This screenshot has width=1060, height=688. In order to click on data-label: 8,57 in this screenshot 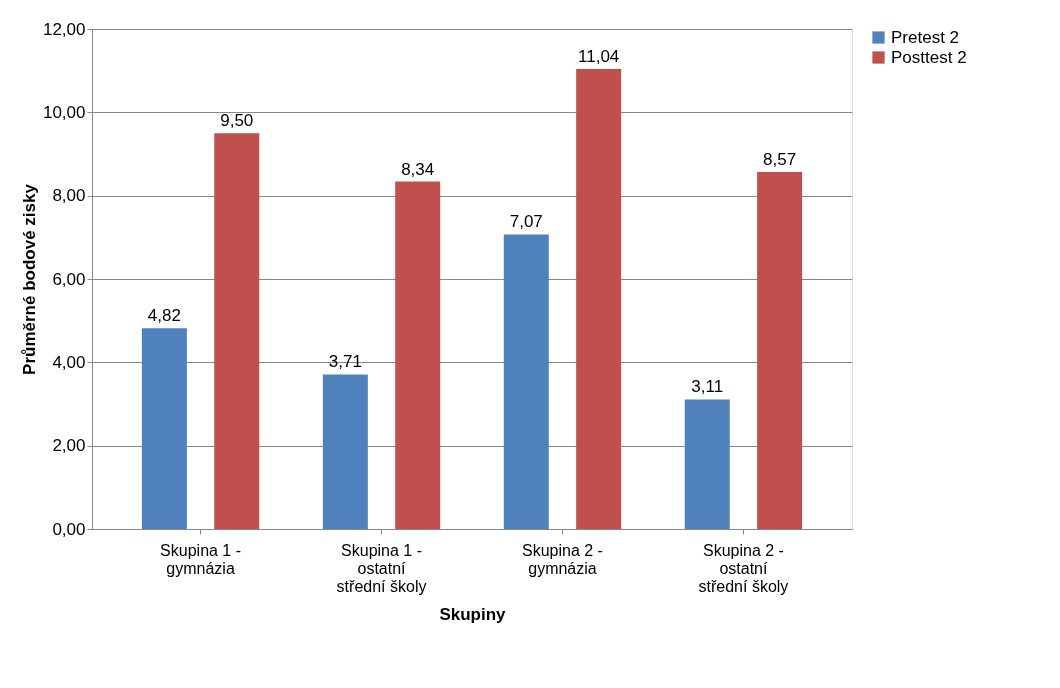, I will do `click(780, 159)`.